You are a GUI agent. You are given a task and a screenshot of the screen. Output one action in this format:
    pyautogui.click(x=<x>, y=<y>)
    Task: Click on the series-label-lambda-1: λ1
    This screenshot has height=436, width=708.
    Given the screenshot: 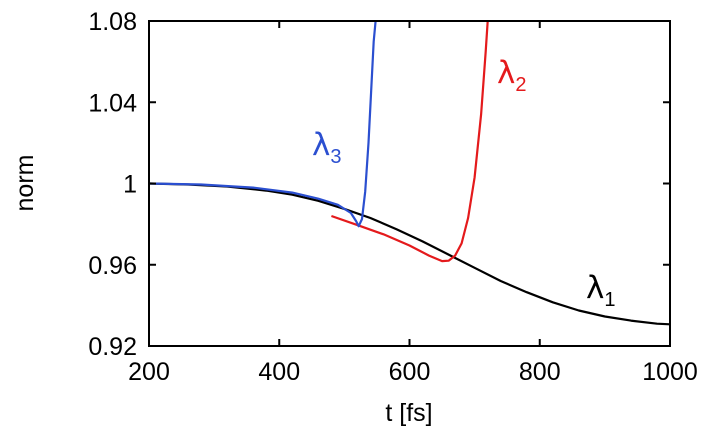 What is the action you would take?
    pyautogui.click(x=600, y=290)
    